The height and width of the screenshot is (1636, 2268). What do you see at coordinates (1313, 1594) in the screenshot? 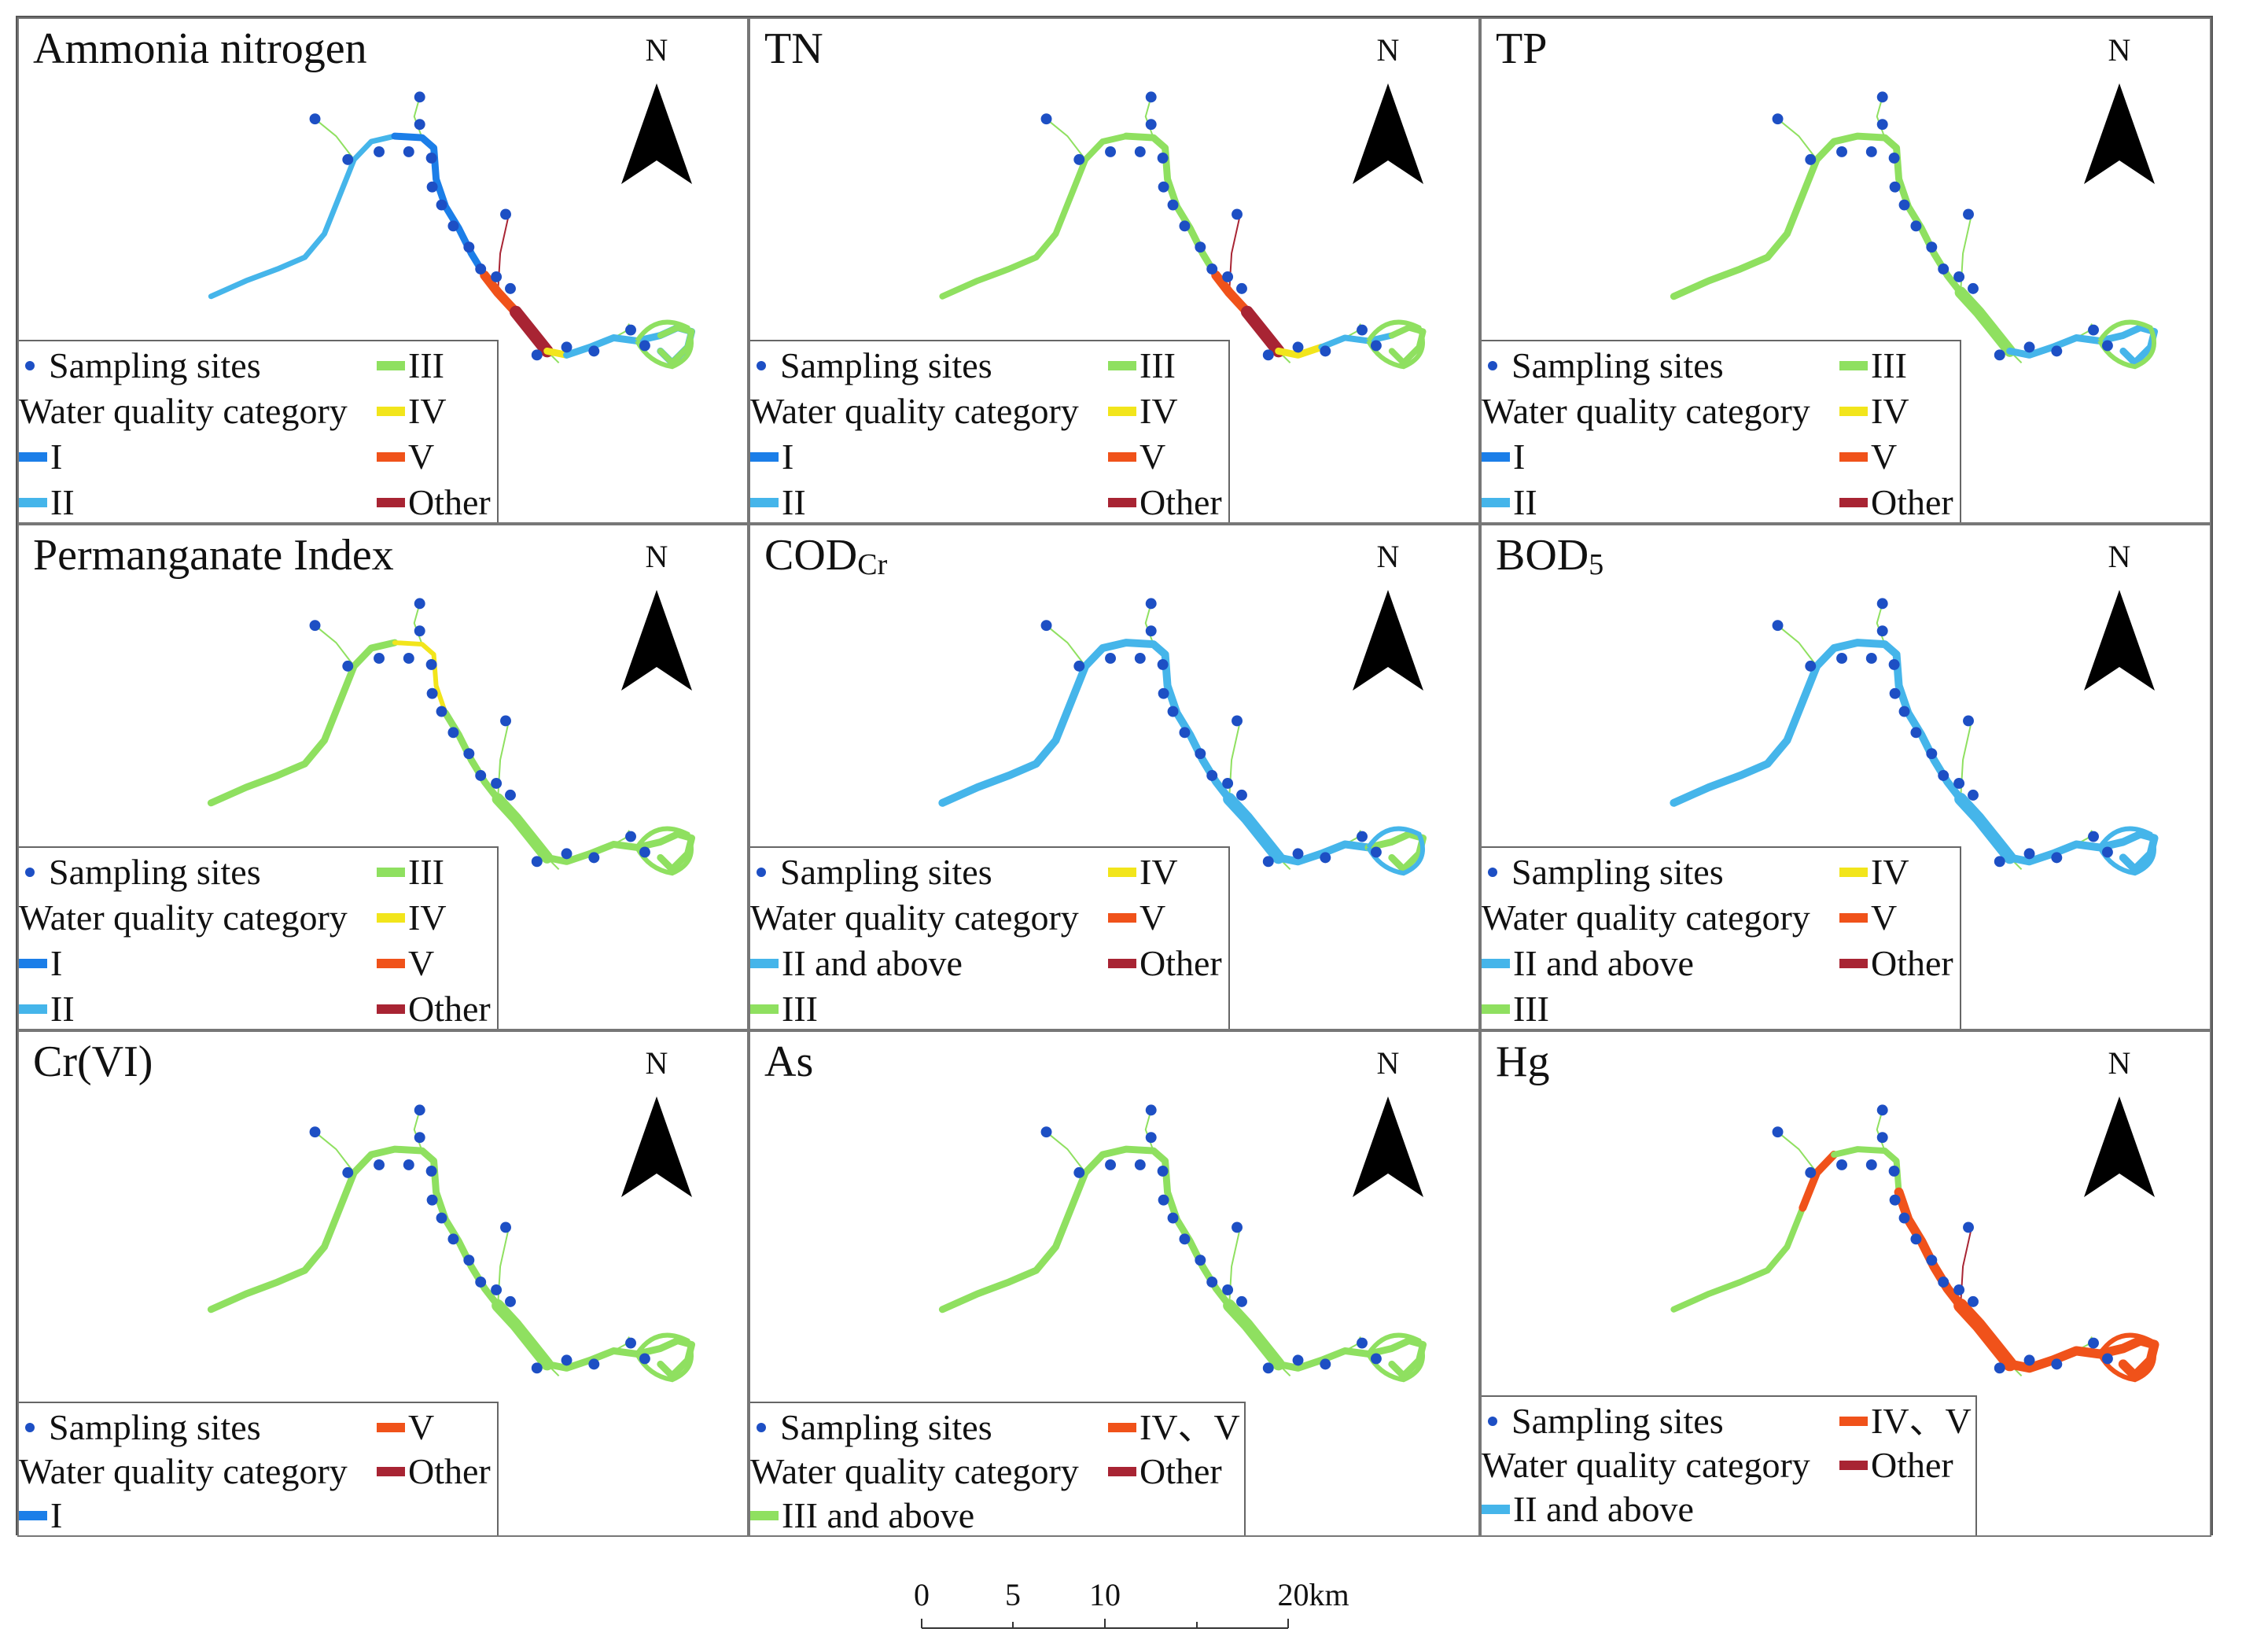
I see `scale-label-20km: 20km` at bounding box center [1313, 1594].